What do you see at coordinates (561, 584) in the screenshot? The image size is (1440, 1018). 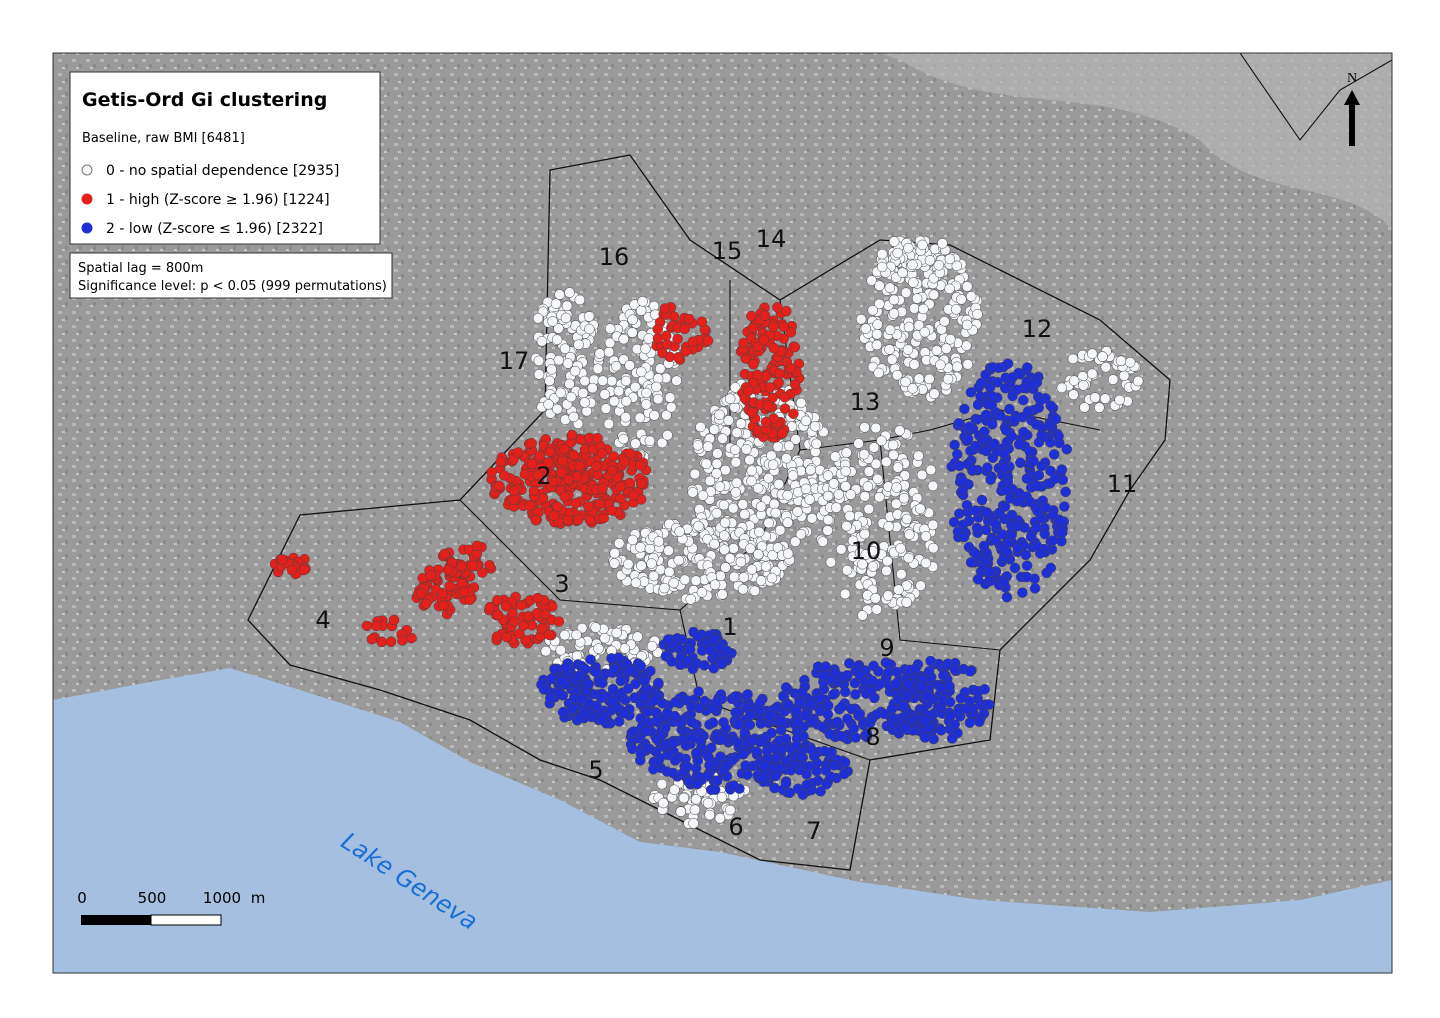 I see `district-label: 3` at bounding box center [561, 584].